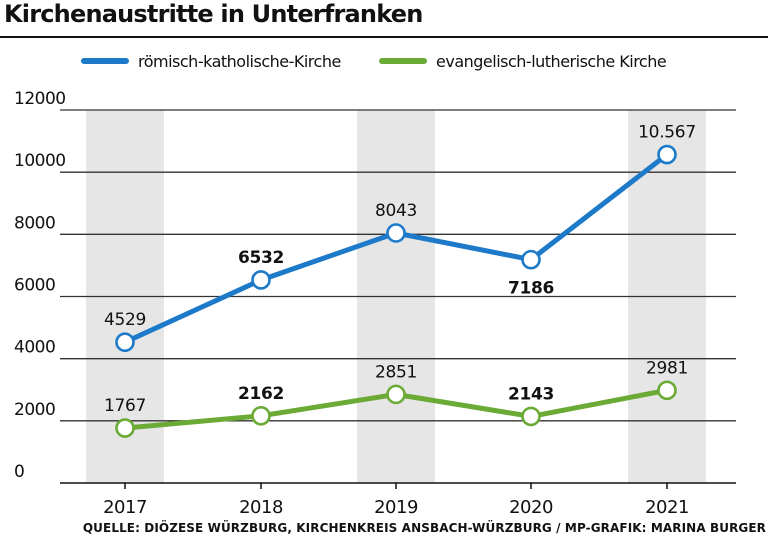 Image resolution: width=768 pixels, height=541 pixels. Describe the element at coordinates (667, 133) in the screenshot. I see `data-label-0-2021: 10.567` at that location.